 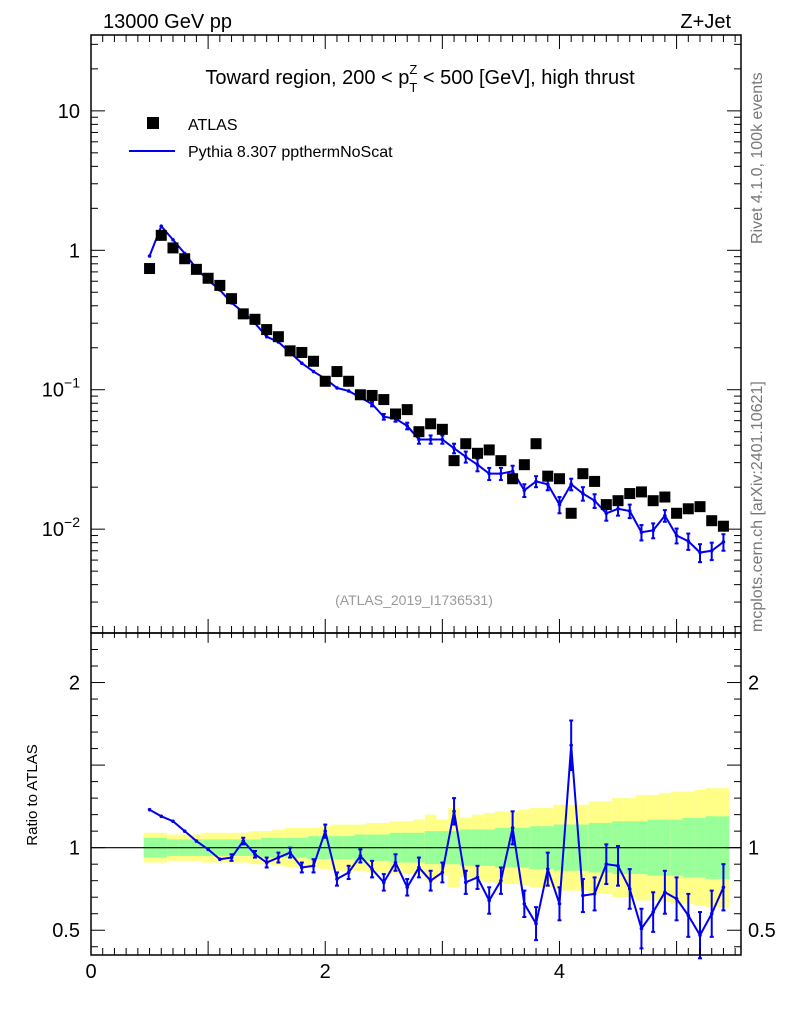 What do you see at coordinates (32, 794) in the screenshot?
I see `ratio-y-axis-label: Ratio to ATLAS` at bounding box center [32, 794].